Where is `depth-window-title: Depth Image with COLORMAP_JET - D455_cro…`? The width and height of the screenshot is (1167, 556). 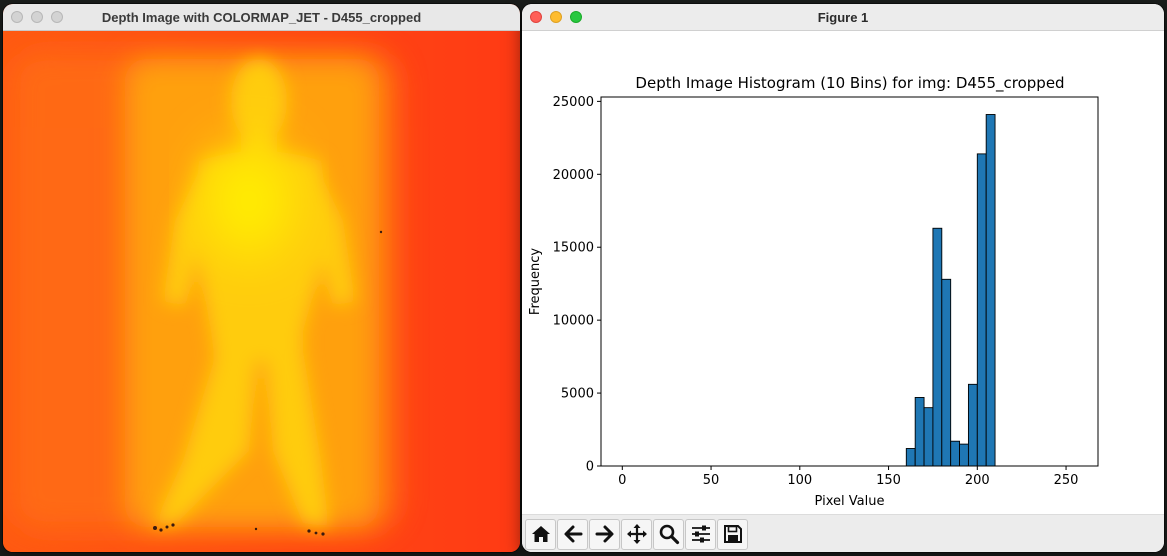 depth-window-title: Depth Image with COLORMAP_JET - D455_cro… is located at coordinates (261, 17).